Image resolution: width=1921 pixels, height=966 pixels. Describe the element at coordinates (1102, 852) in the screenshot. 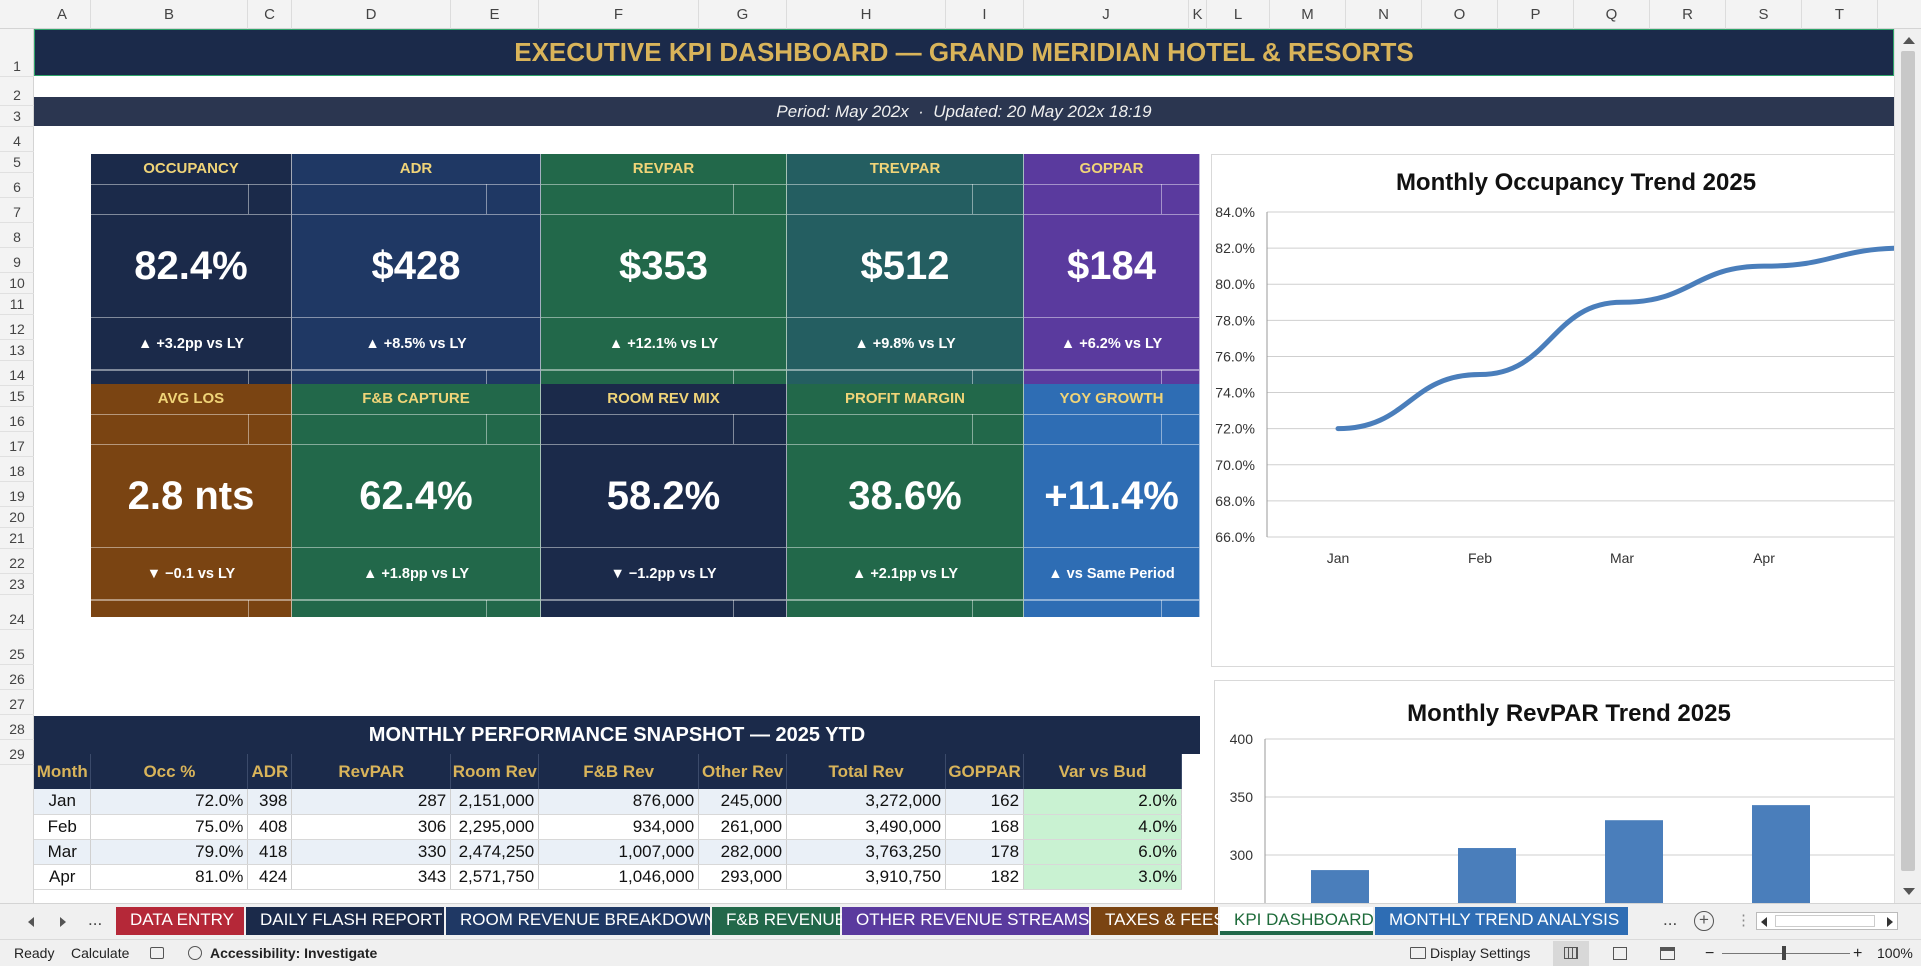

I see `snapshot-cell: 6.0%` at that location.